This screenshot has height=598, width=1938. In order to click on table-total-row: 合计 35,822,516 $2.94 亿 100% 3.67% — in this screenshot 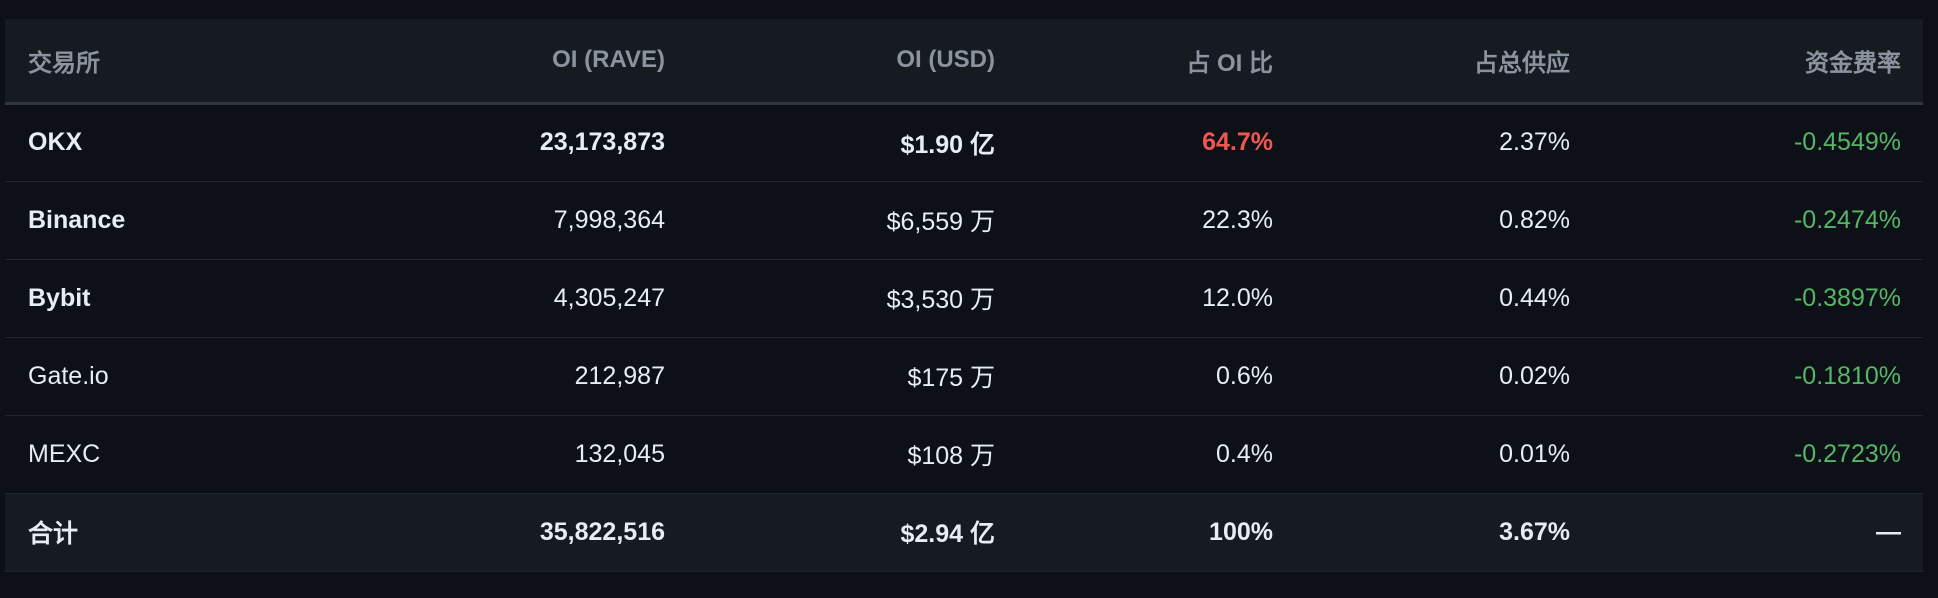, I will do `click(964, 532)`.